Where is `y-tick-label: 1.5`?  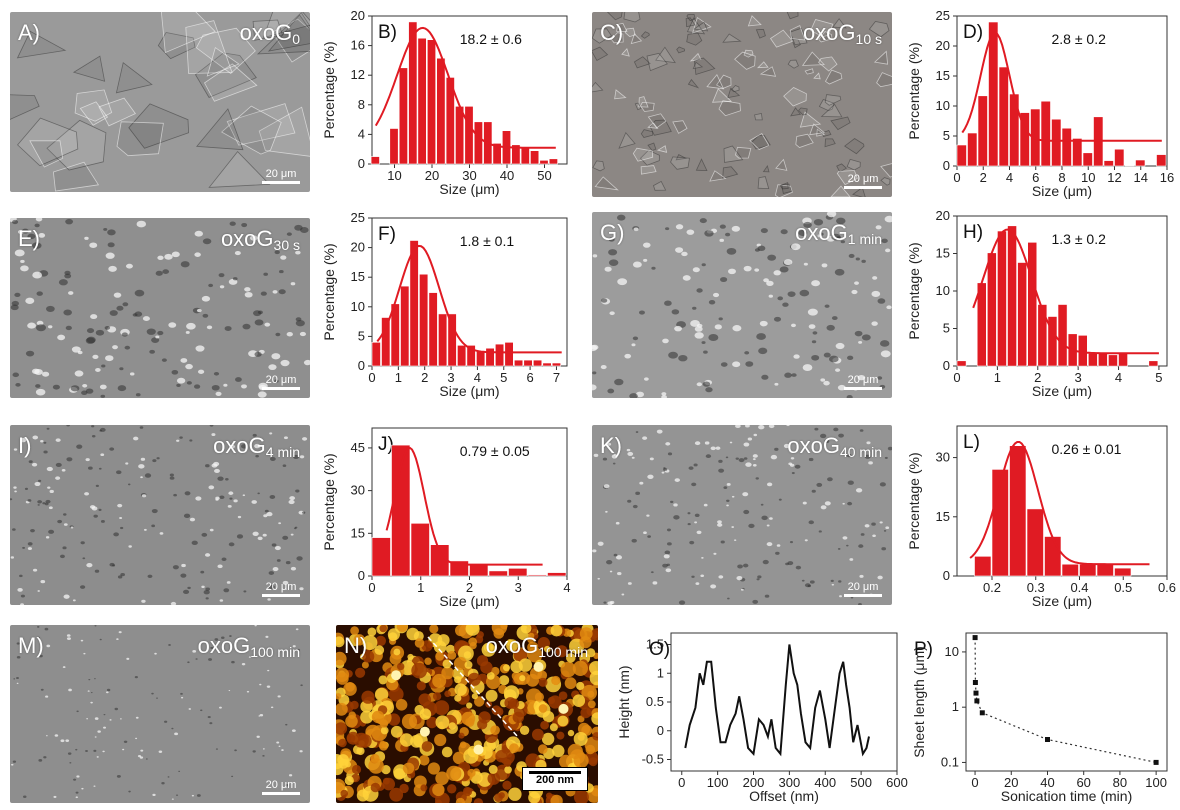 y-tick-label: 1.5 is located at coordinates (655, 644).